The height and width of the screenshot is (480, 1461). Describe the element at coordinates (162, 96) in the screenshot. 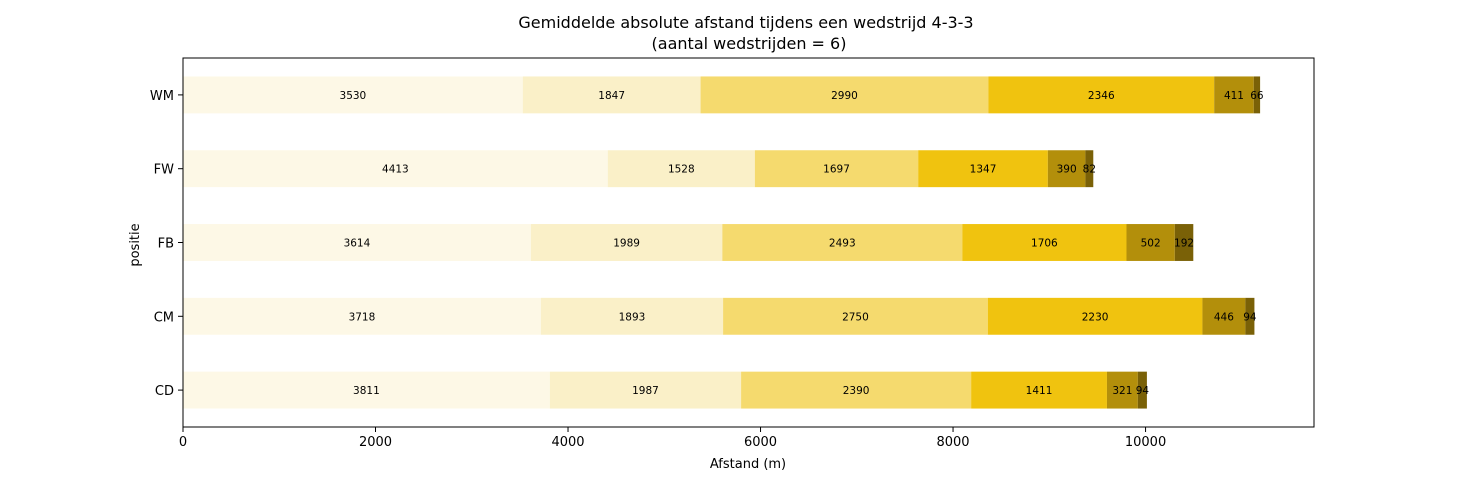

I see `y-tick-label-wm: WM` at that location.